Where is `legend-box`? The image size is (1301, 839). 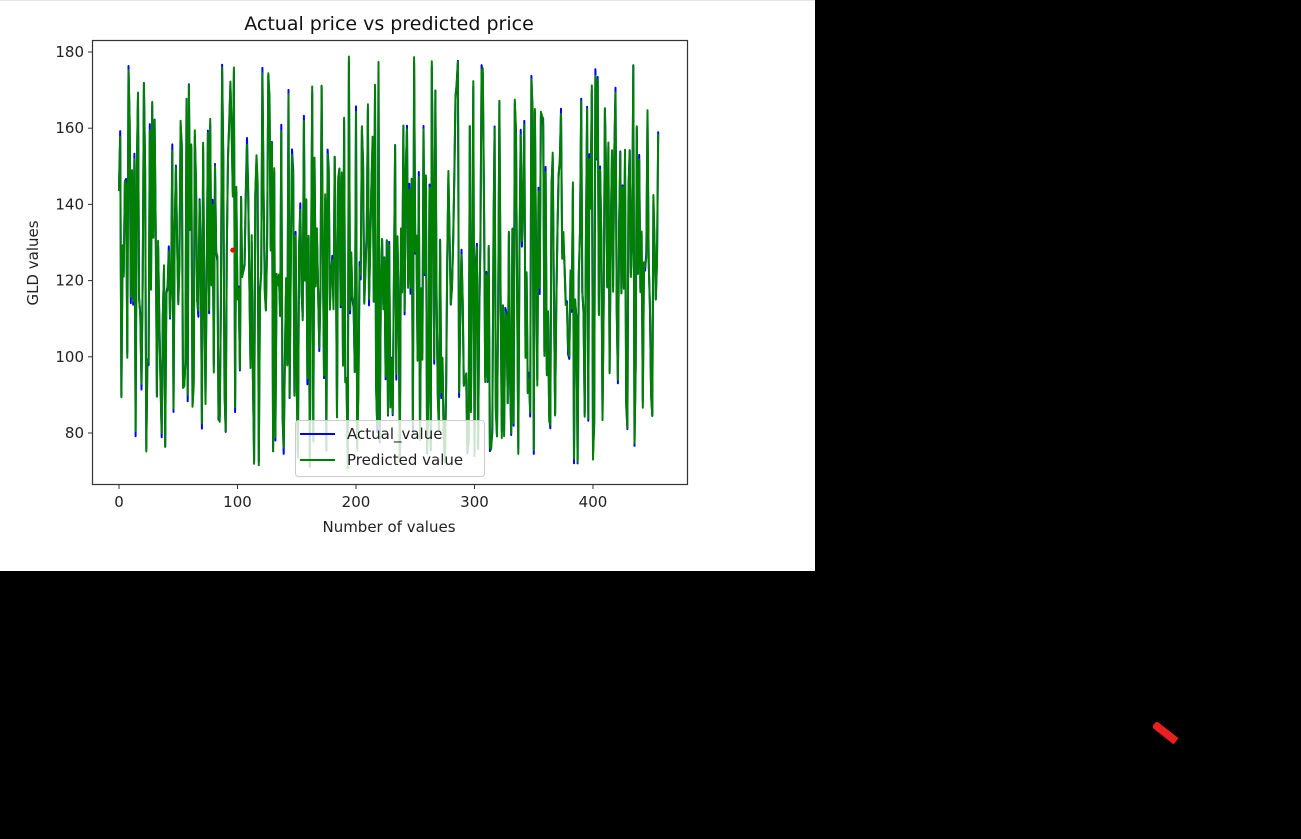
legend-box is located at coordinates (390, 448).